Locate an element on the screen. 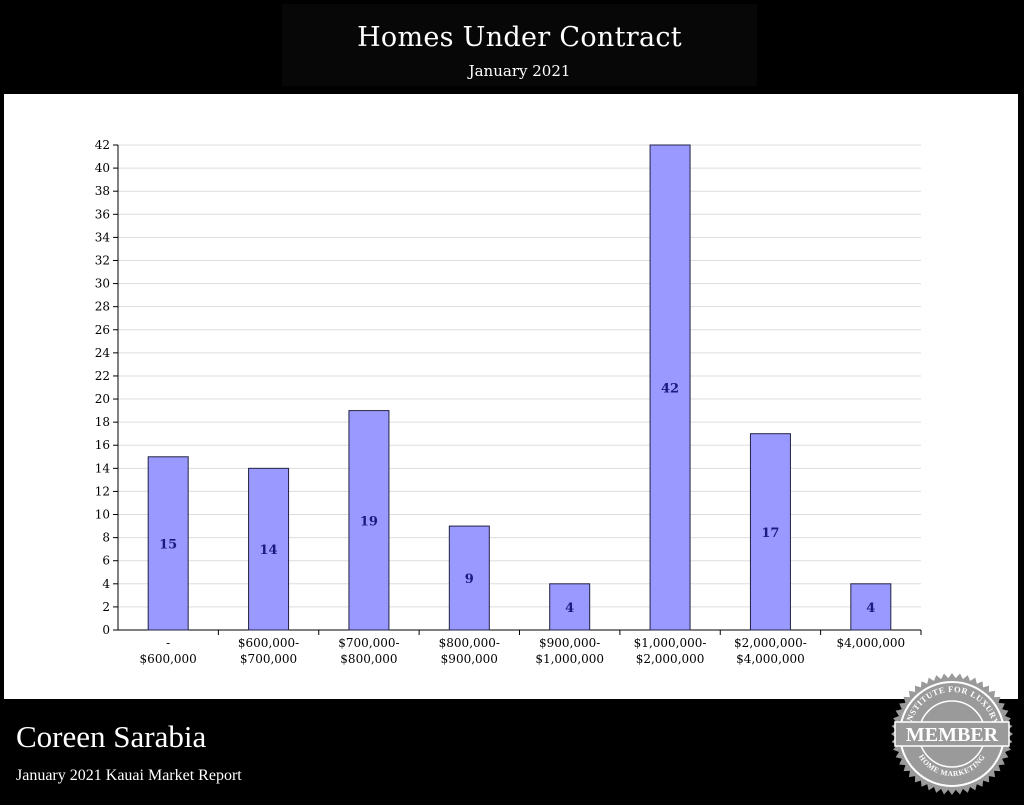  x-tick-label: -$600,000 is located at coordinates (168, 651).